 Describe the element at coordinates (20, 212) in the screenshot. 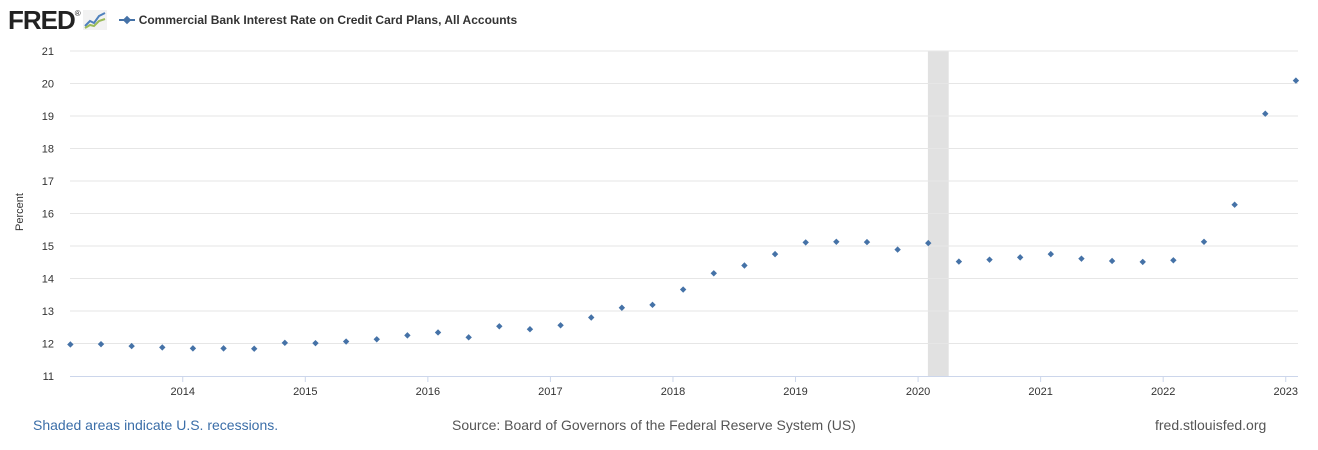

I see `y-axis-label: Percent` at that location.